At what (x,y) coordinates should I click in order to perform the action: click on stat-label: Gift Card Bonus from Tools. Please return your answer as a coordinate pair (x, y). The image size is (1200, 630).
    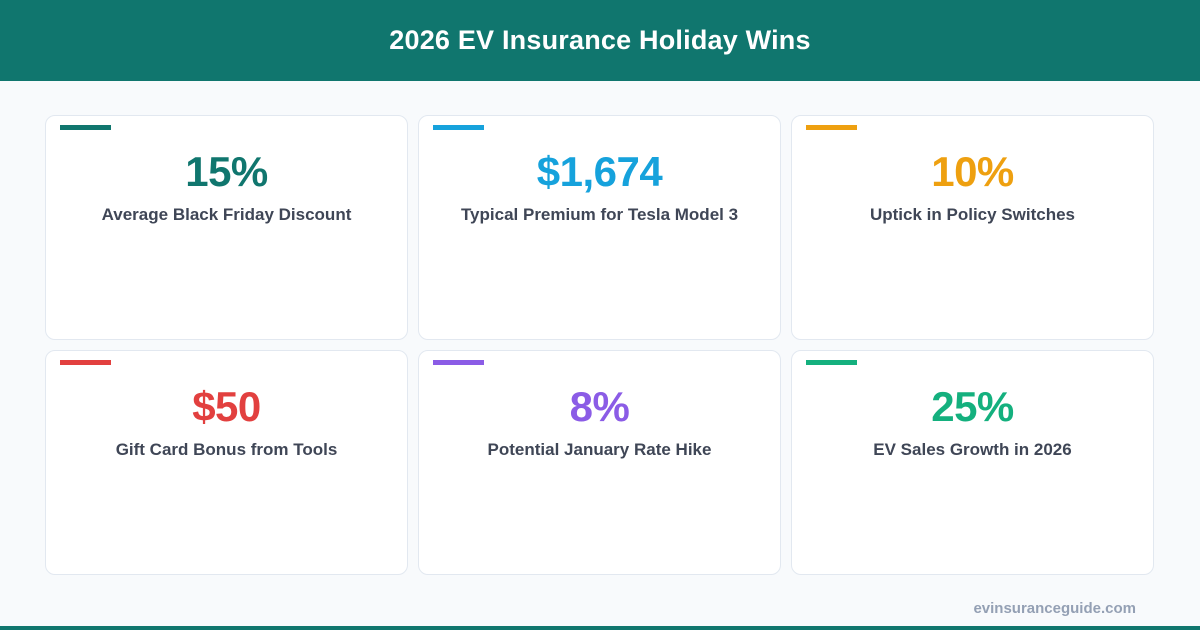
    Looking at the image, I should click on (226, 449).